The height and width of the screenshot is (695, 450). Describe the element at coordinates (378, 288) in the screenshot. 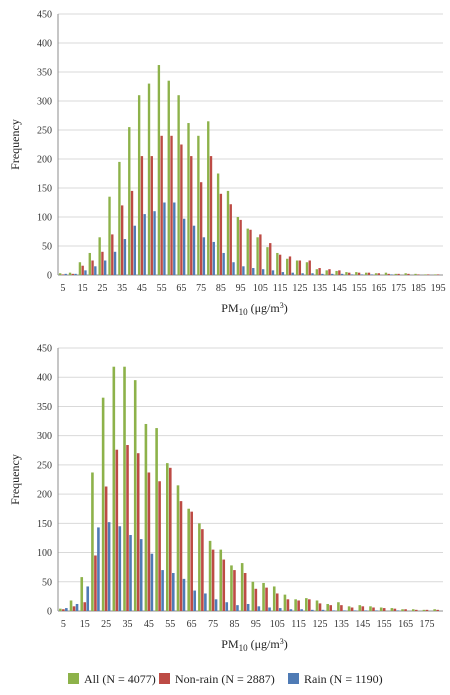

I see `x-tick-label: 165` at that location.